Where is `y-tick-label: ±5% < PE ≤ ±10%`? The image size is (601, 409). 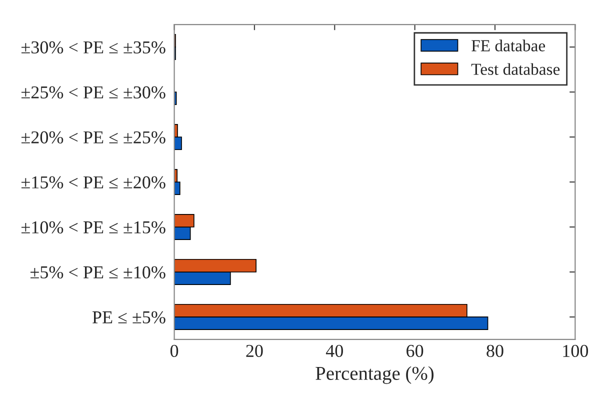 y-tick-label: ±5% < PE ≤ ±10% is located at coordinates (98, 272).